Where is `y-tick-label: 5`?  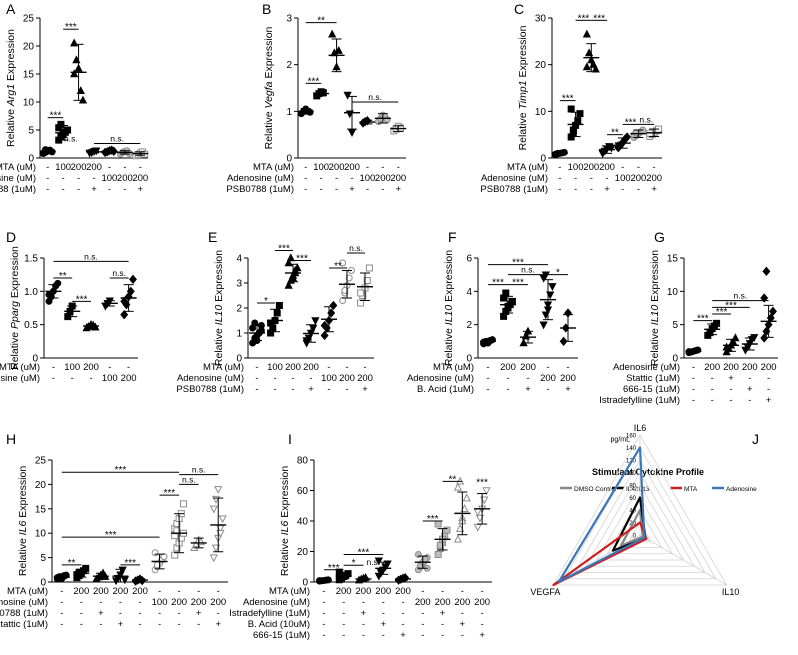 y-tick-label: 5 is located at coordinates (31, 131).